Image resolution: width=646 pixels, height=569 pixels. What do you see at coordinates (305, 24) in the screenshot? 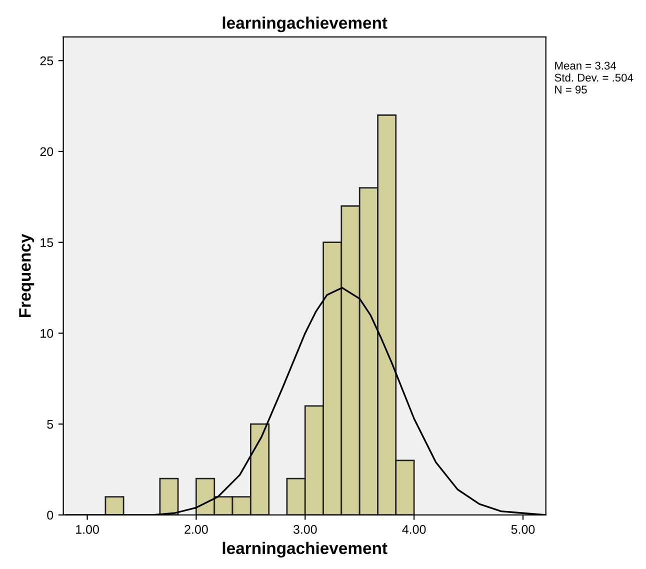
I see `chart-title: learningachievement` at bounding box center [305, 24].